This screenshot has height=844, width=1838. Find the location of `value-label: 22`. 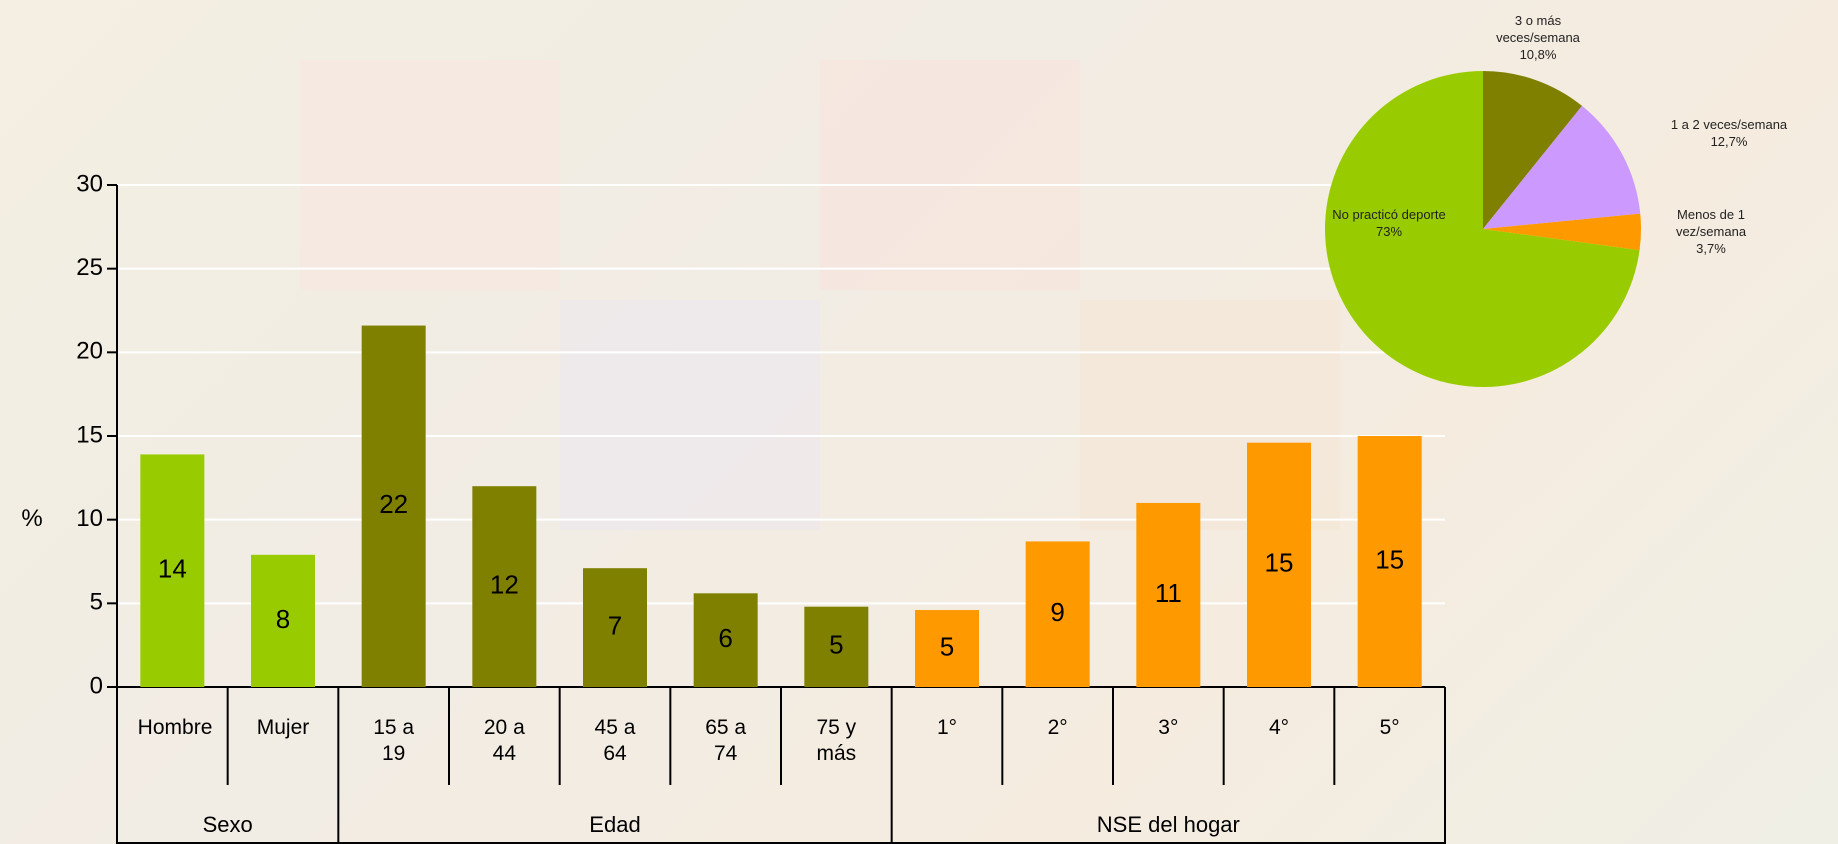

value-label: 22 is located at coordinates (393, 504).